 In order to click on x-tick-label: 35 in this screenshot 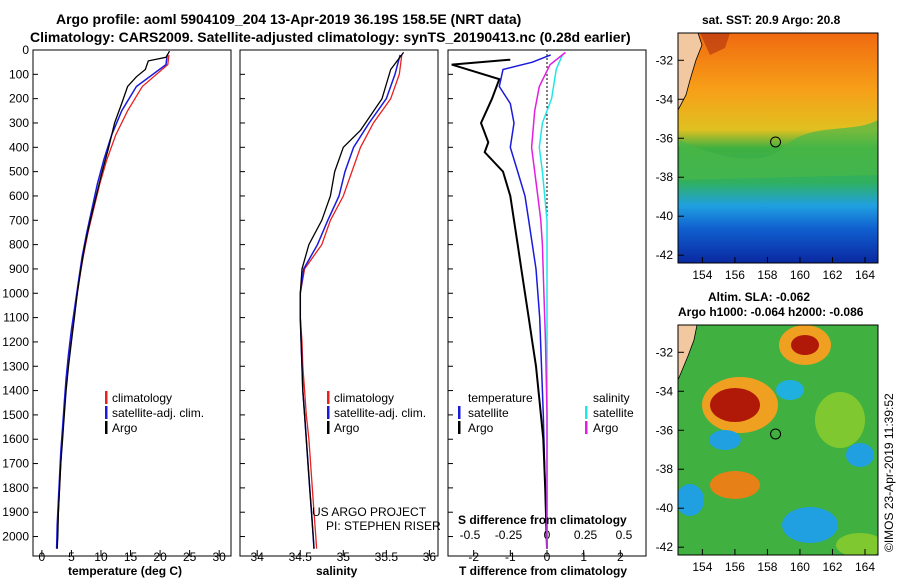, I will do `click(344, 557)`.